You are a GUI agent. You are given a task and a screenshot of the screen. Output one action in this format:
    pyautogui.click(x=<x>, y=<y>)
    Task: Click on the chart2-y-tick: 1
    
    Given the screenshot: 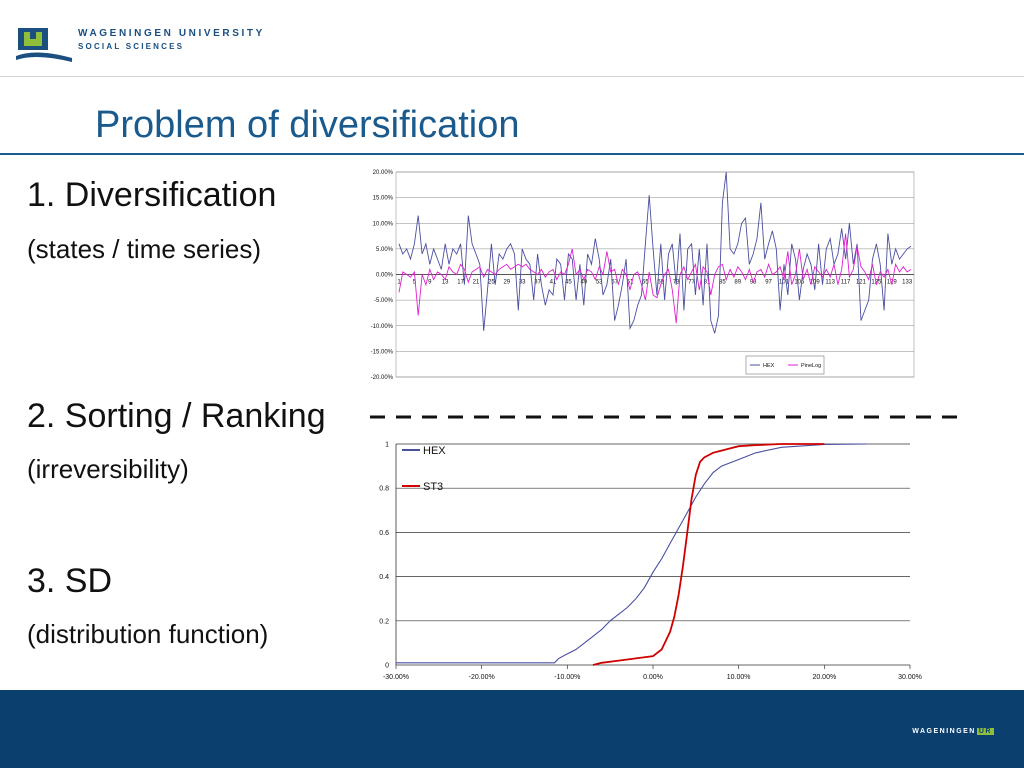 What is the action you would take?
    pyautogui.click(x=387, y=445)
    